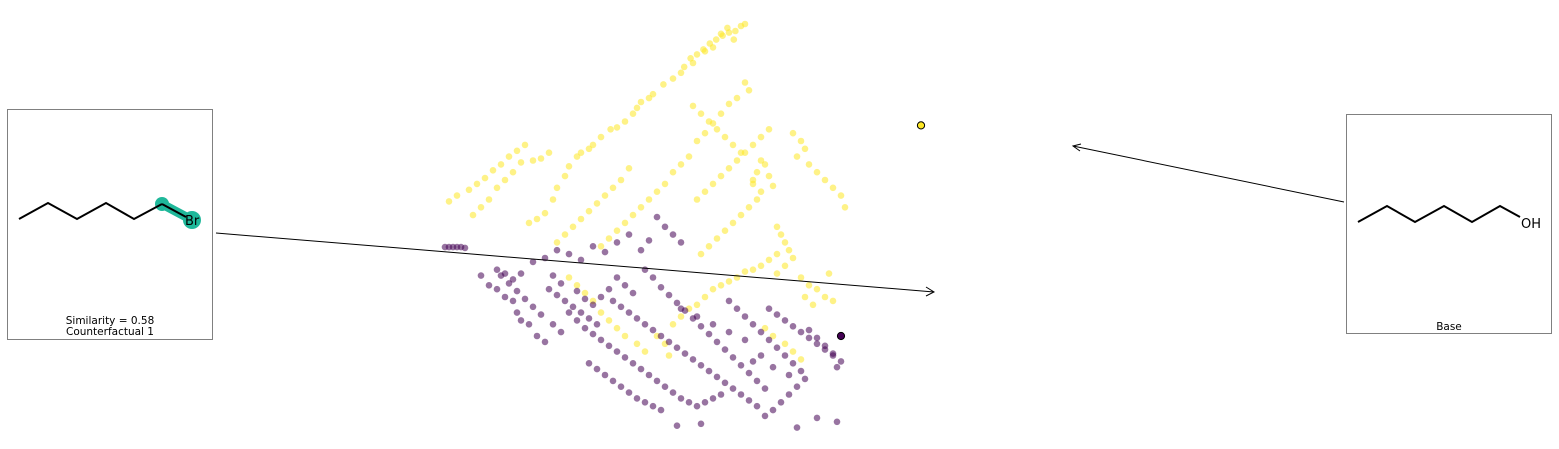 This screenshot has height=449, width=1559. Describe the element at coordinates (881, 231) in the screenshot. I see `highlighted-points` at that location.